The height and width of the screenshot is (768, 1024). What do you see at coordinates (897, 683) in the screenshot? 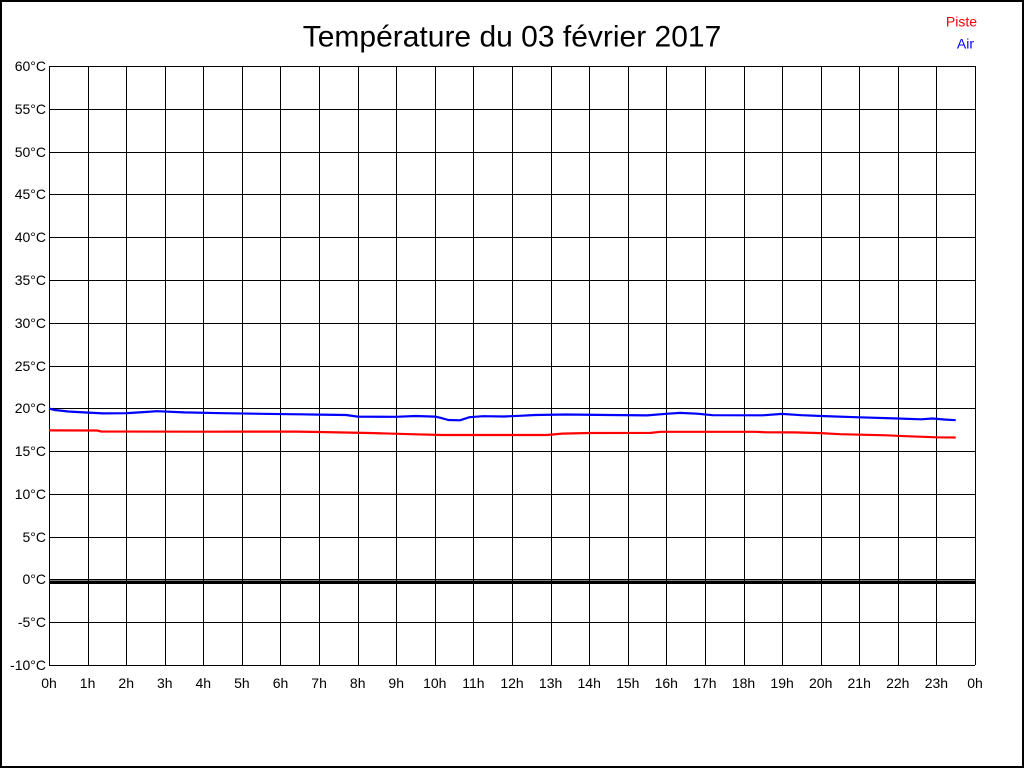
I see `svg-text: 22h` at bounding box center [897, 683].